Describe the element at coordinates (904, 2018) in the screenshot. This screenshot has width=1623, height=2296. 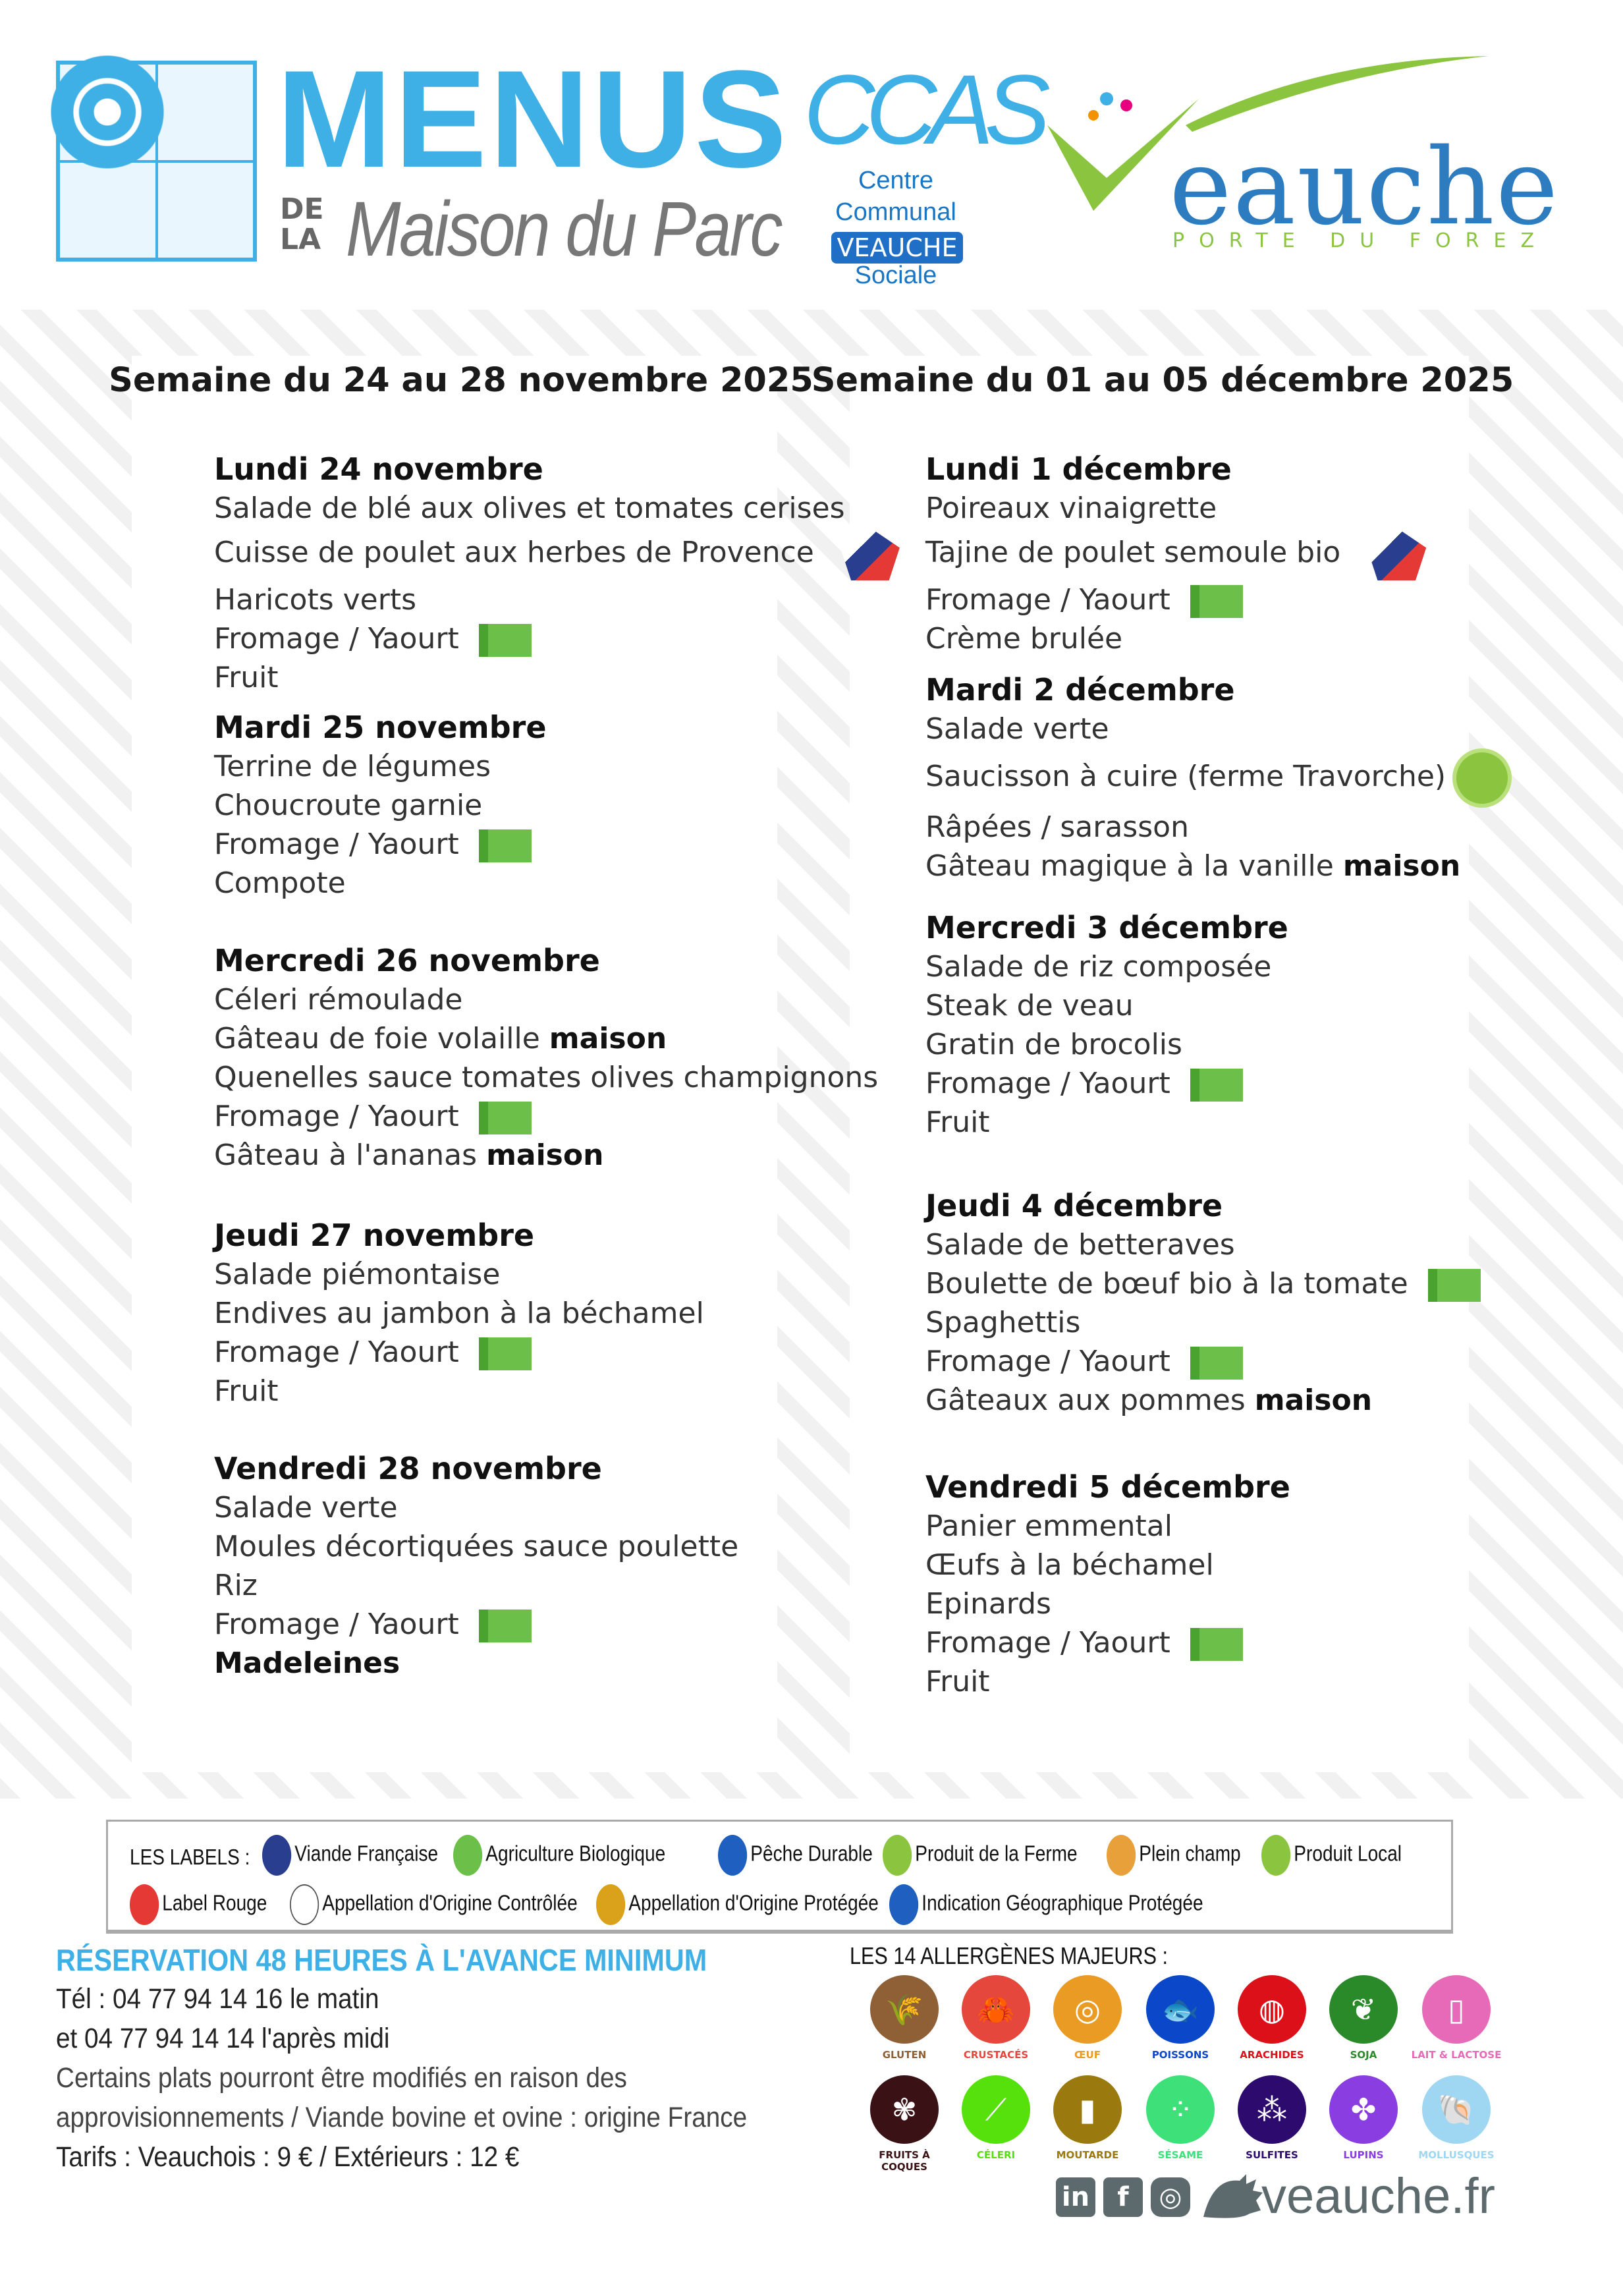
I see `allergen: 🌾 GLUTEN` at that location.